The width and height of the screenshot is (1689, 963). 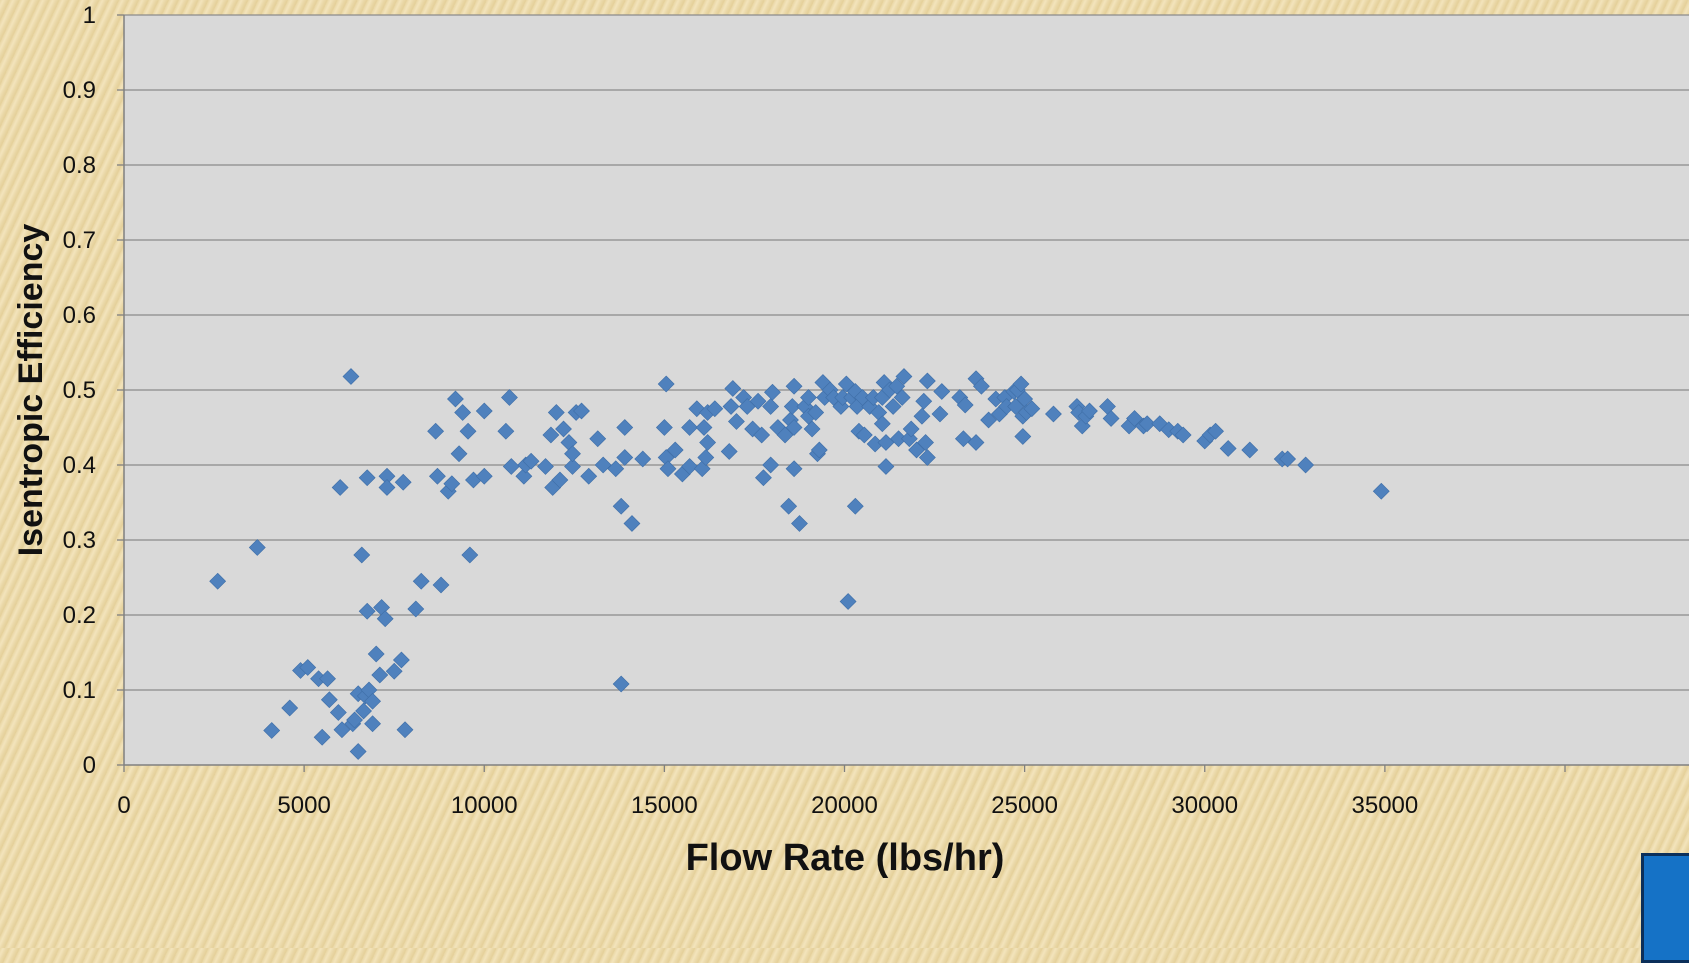 What do you see at coordinates (79, 390) in the screenshot?
I see `y-tick-label: 0.5` at bounding box center [79, 390].